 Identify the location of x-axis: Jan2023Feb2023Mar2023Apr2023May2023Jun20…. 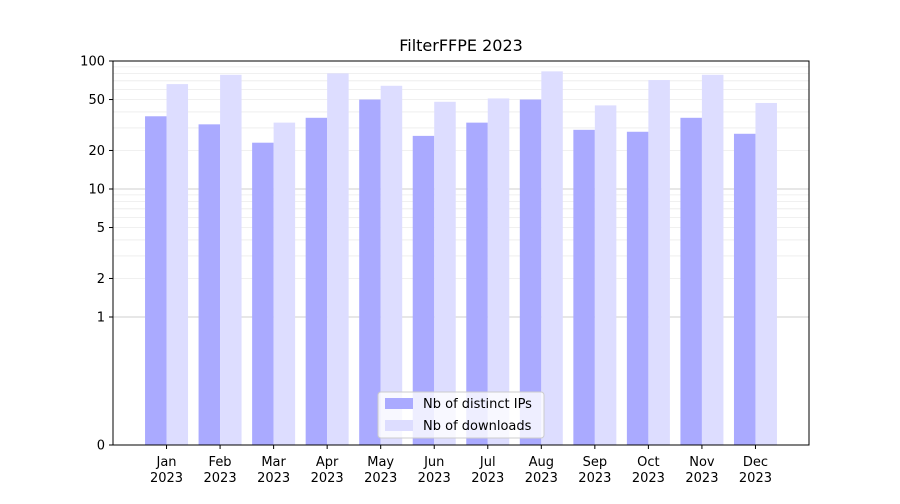
(461, 465).